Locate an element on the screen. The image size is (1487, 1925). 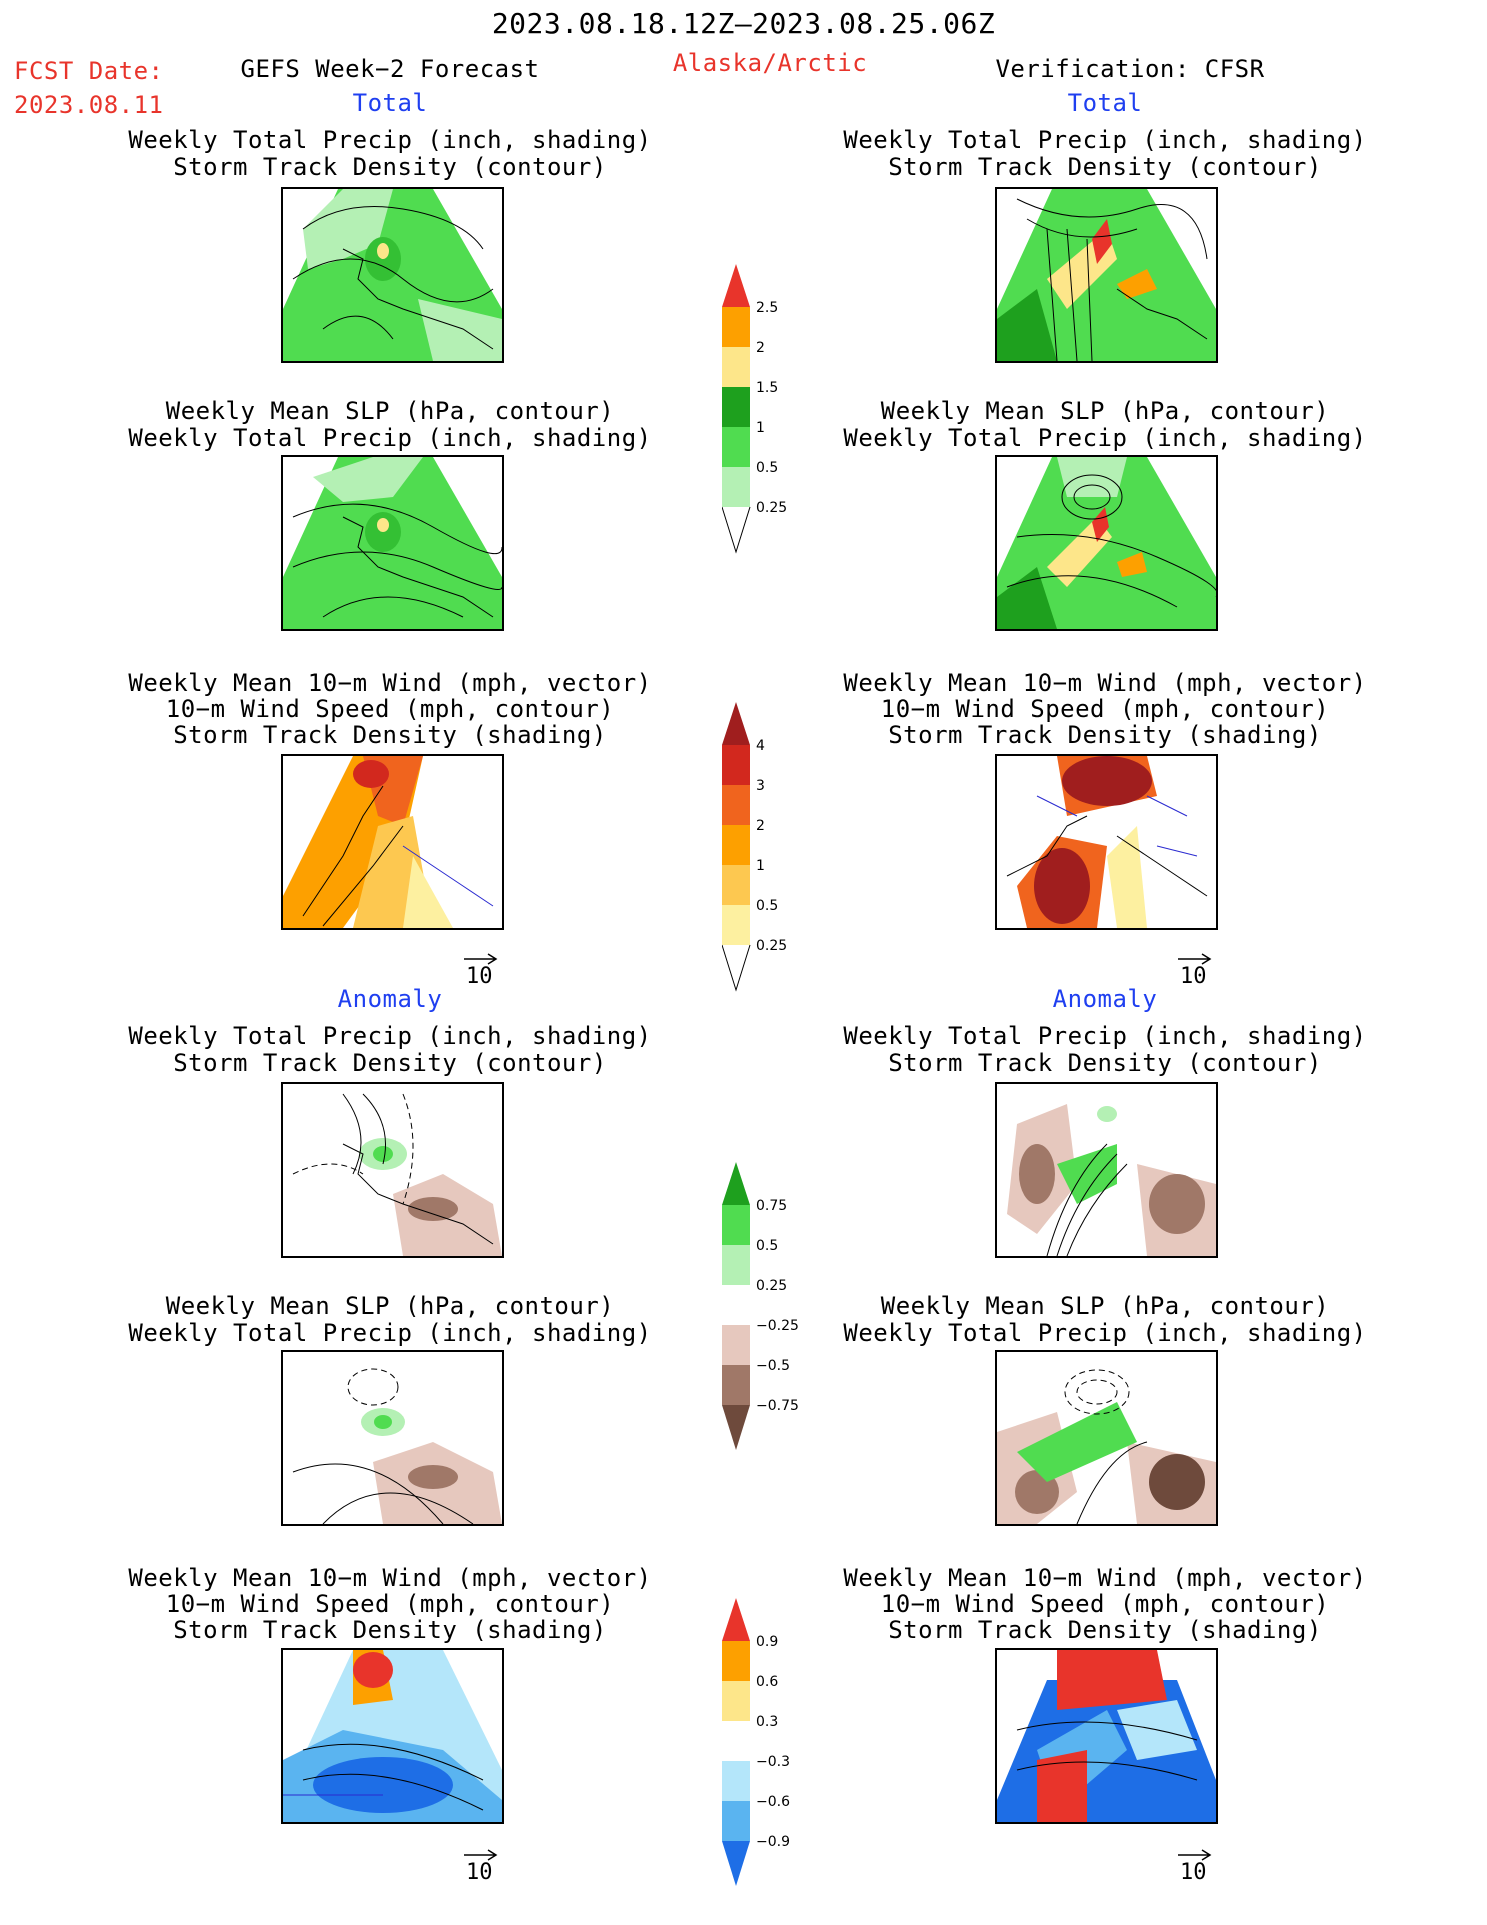
section-anomaly-left: Anomaly is located at coordinates (390, 999).